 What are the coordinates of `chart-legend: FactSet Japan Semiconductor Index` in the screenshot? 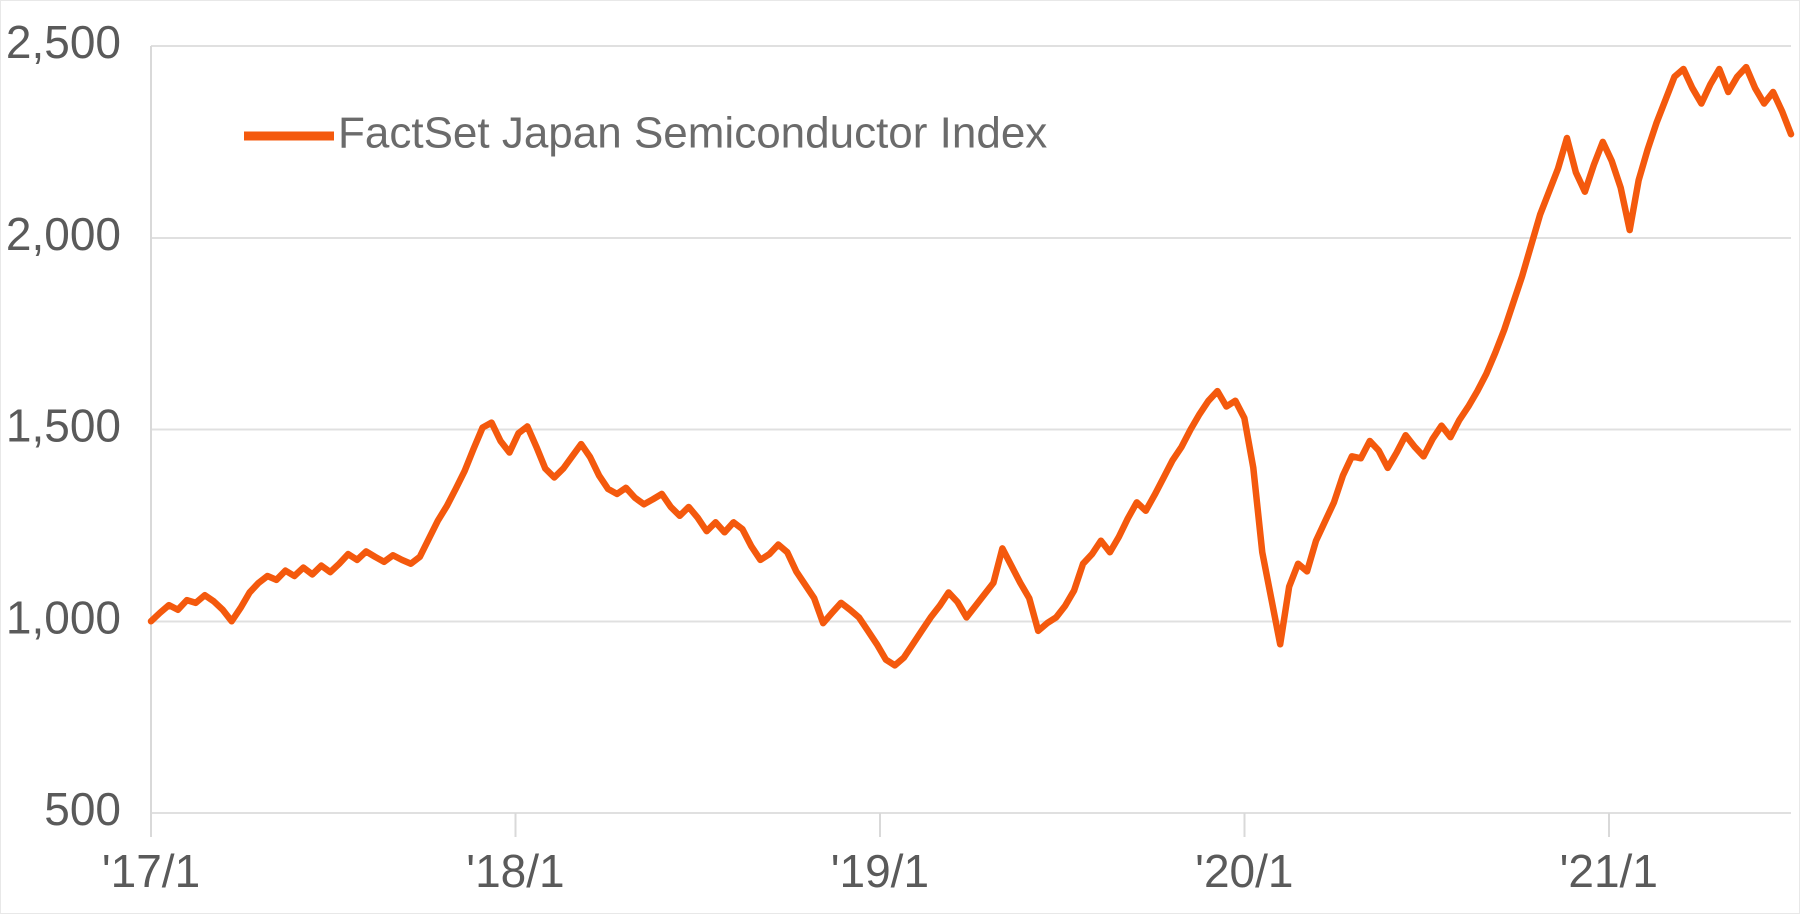 It's located at (645, 133).